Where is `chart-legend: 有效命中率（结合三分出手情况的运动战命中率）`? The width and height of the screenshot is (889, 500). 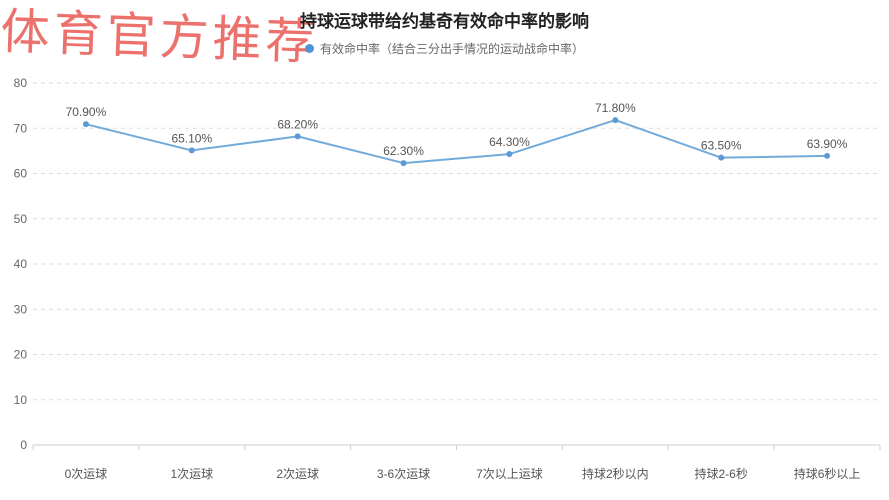
chart-legend: 有效命中率（结合三分出手情况的运动战命中率） is located at coordinates (444, 48).